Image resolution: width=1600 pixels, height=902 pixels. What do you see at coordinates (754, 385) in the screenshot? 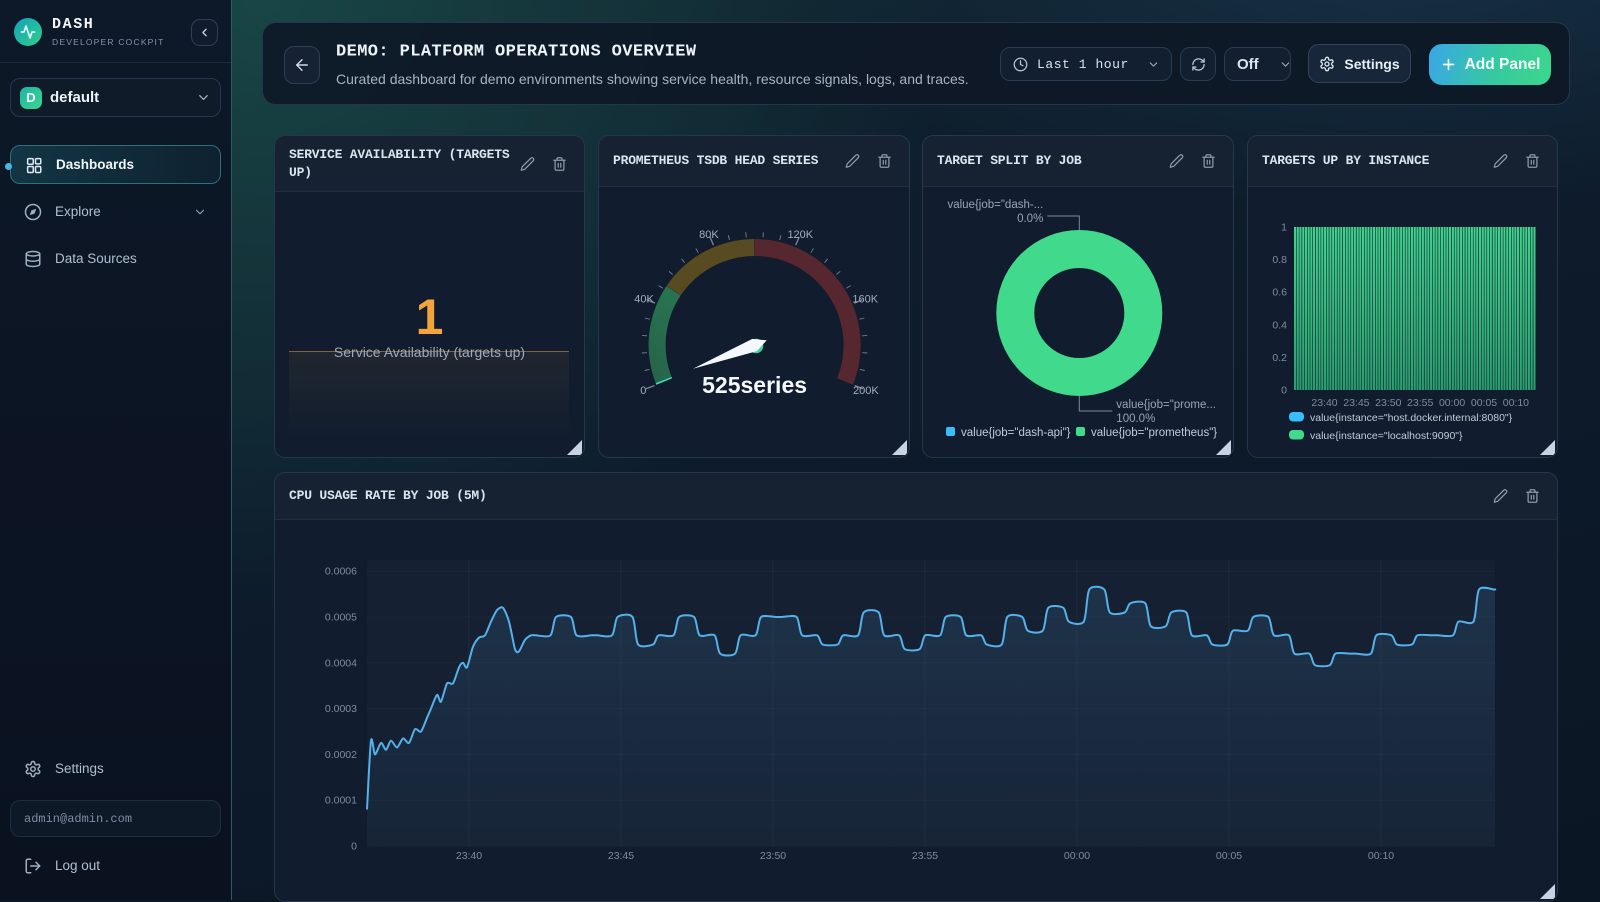
I see `svg-text: 525series` at bounding box center [754, 385].